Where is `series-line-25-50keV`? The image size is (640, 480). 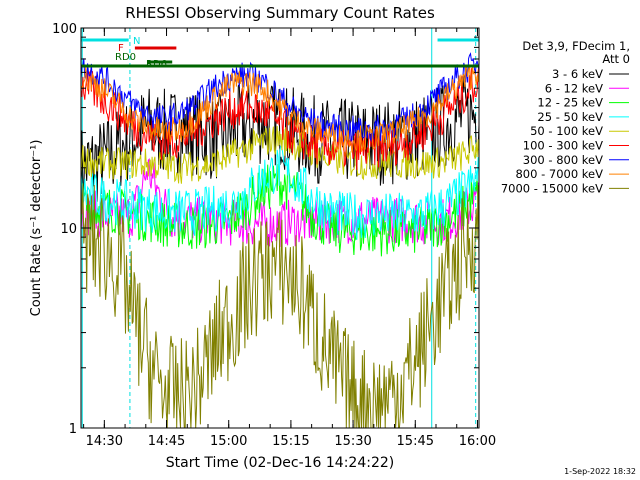 series-line-25-50keV is located at coordinates (280, 192).